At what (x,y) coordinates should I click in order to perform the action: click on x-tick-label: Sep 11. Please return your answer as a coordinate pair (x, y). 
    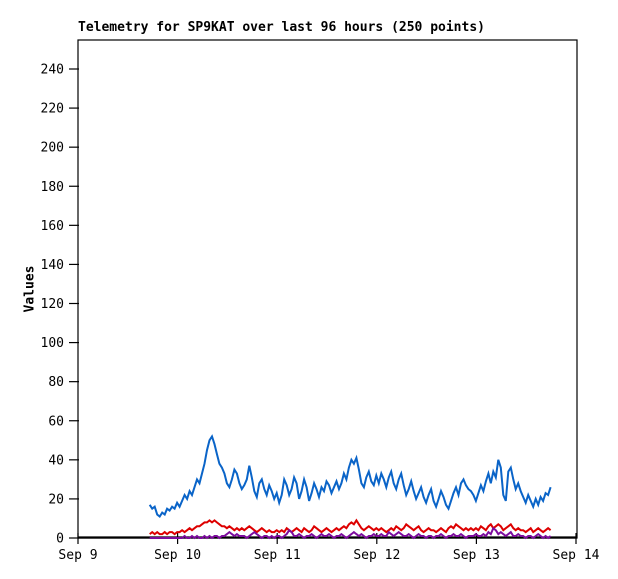
    Looking at the image, I should click on (277, 555).